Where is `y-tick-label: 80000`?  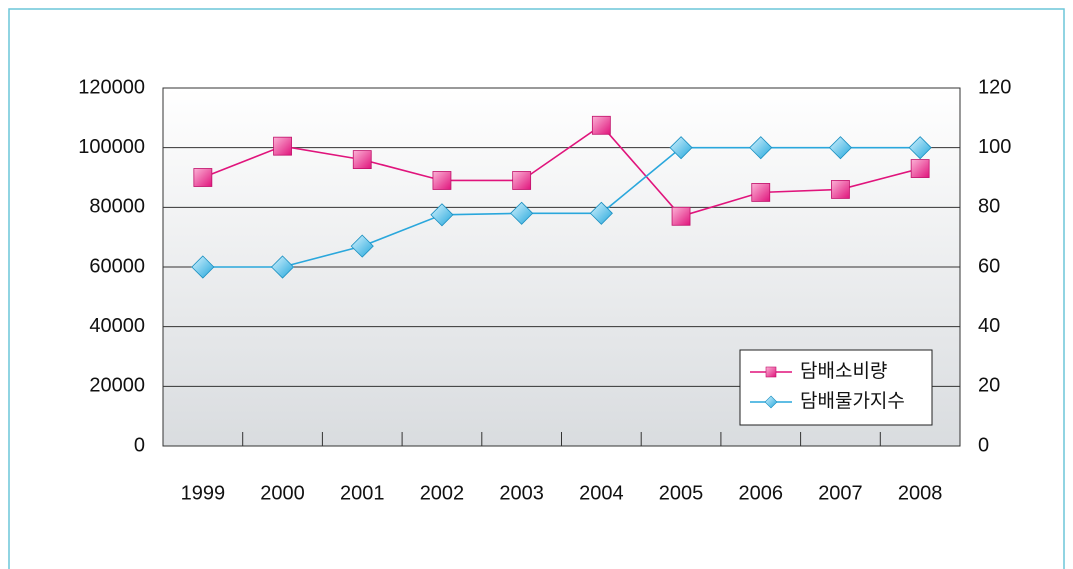 y-tick-label: 80000 is located at coordinates (117, 207).